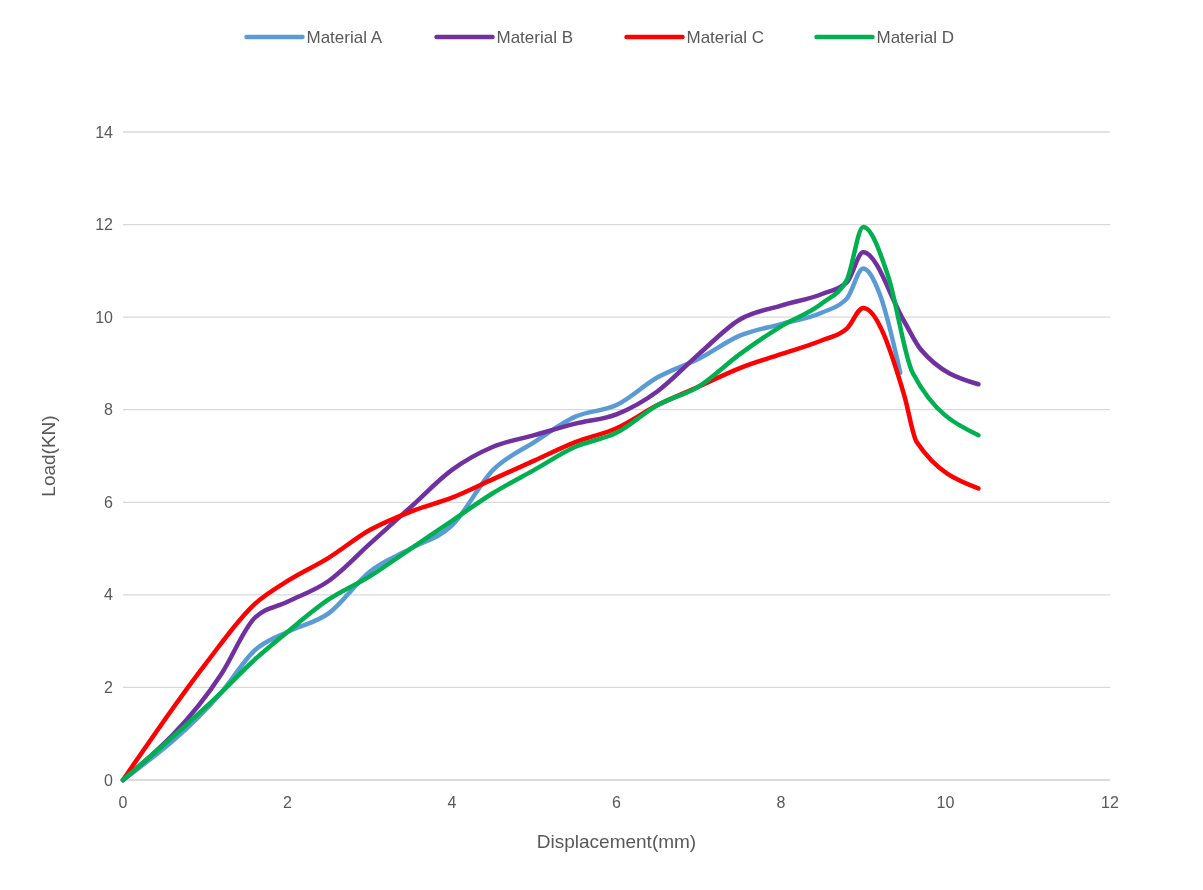 The image size is (1203, 890). I want to click on y-tick-label: 4, so click(109, 595).